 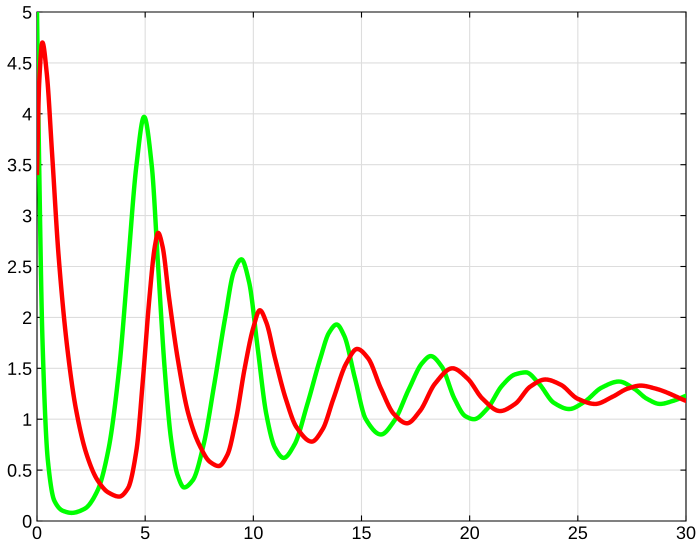 I want to click on x-tick-label: 0, so click(x=37, y=533).